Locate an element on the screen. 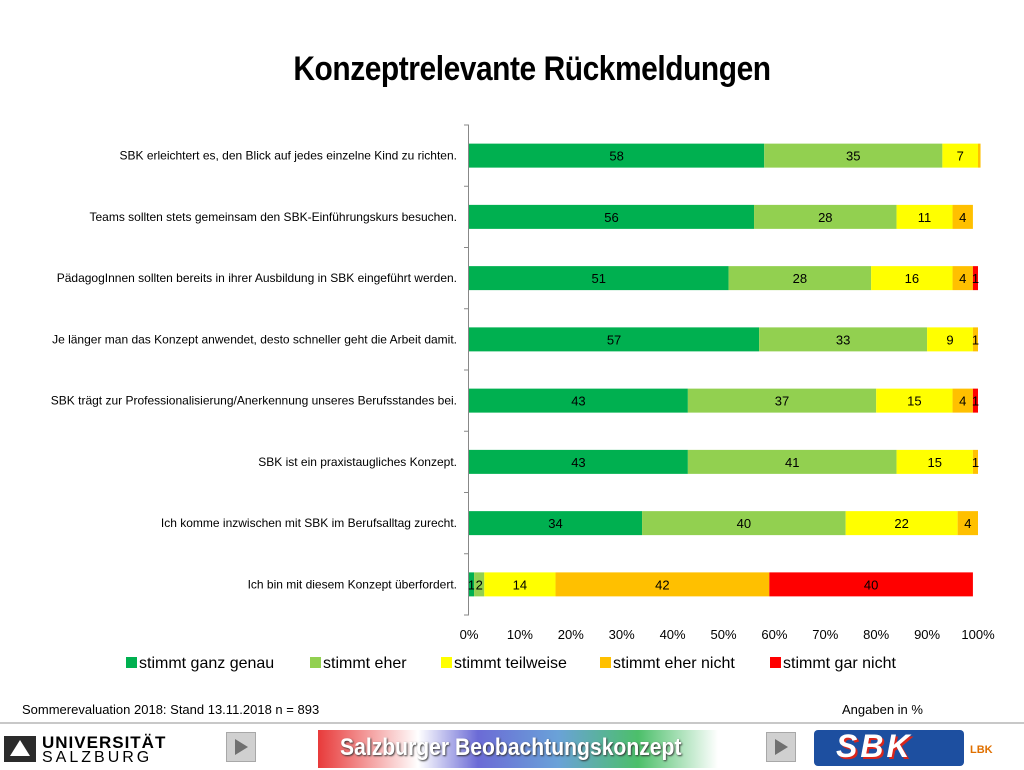 This screenshot has width=1024, height=770. x-tick-label: 100% is located at coordinates (978, 634).